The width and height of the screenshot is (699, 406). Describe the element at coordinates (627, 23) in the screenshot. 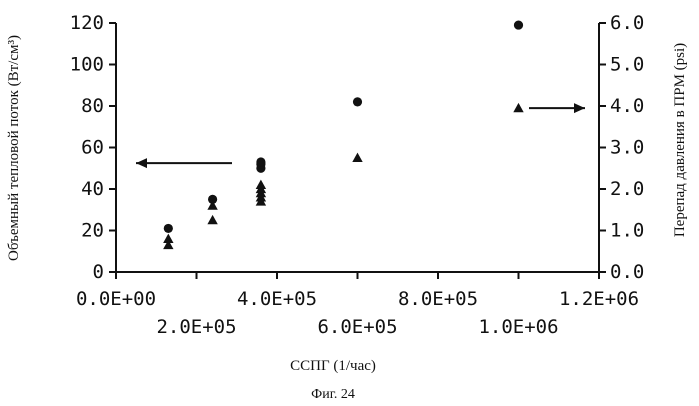

I see `y-tick-label-right: 6.0` at that location.